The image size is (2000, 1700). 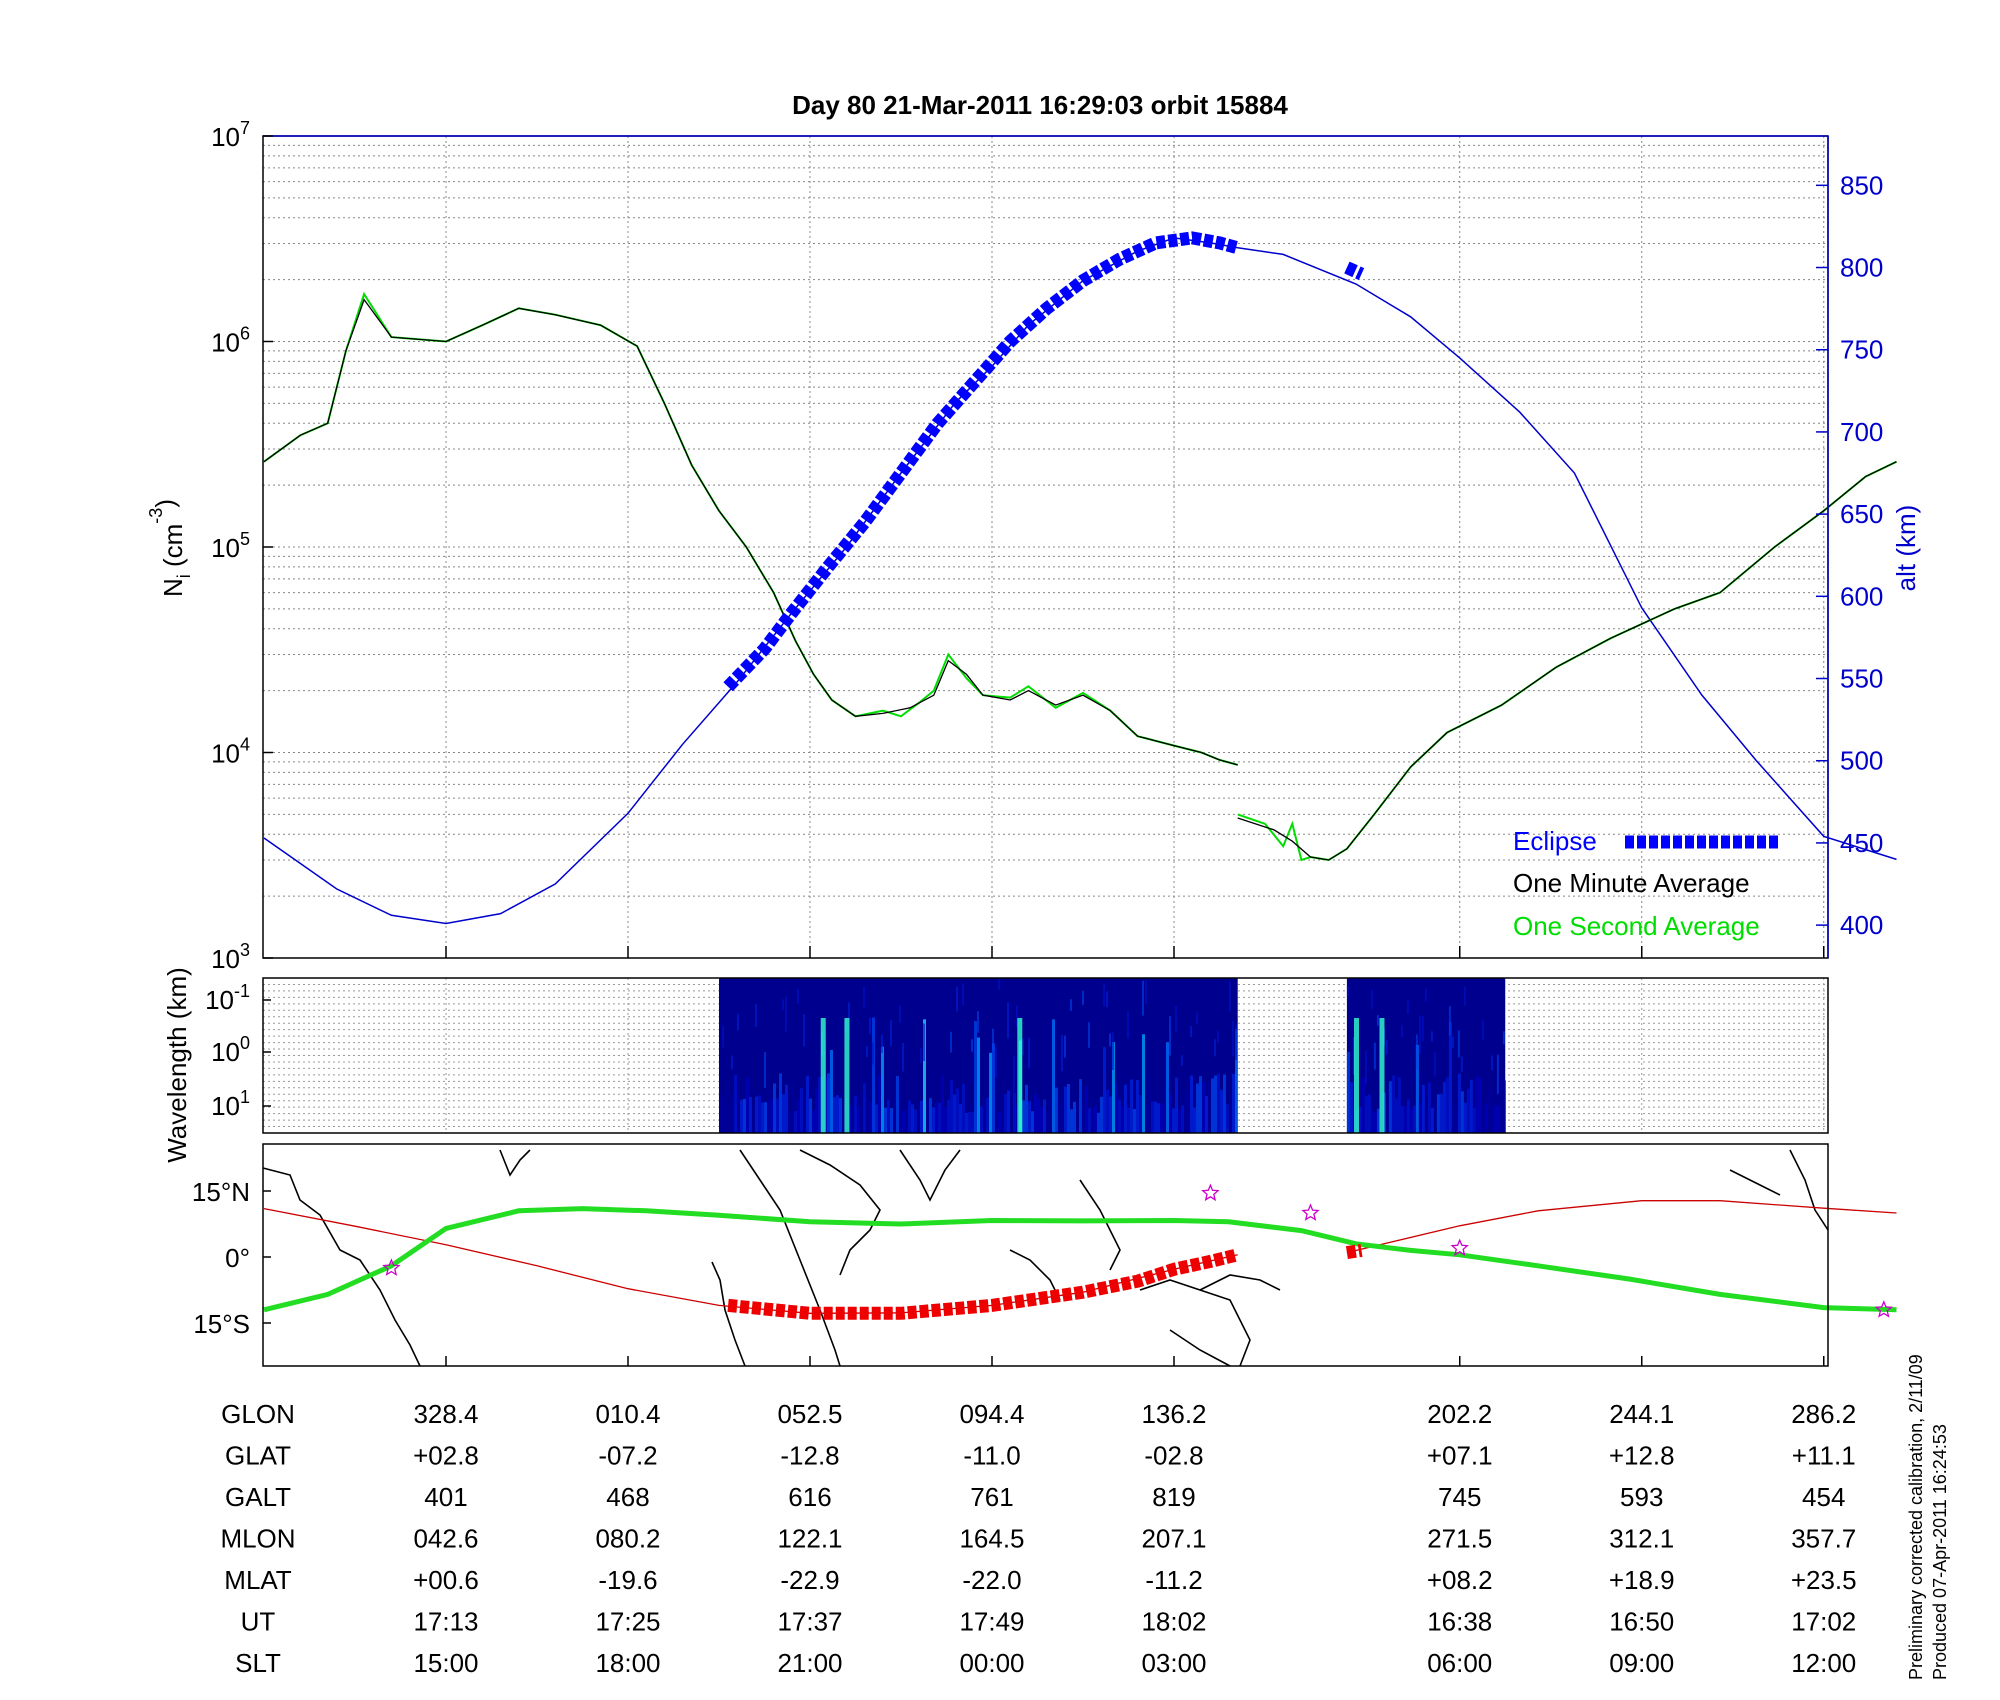 What do you see at coordinates (991, 1414) in the screenshot?
I see `table-cell: 094.4` at bounding box center [991, 1414].